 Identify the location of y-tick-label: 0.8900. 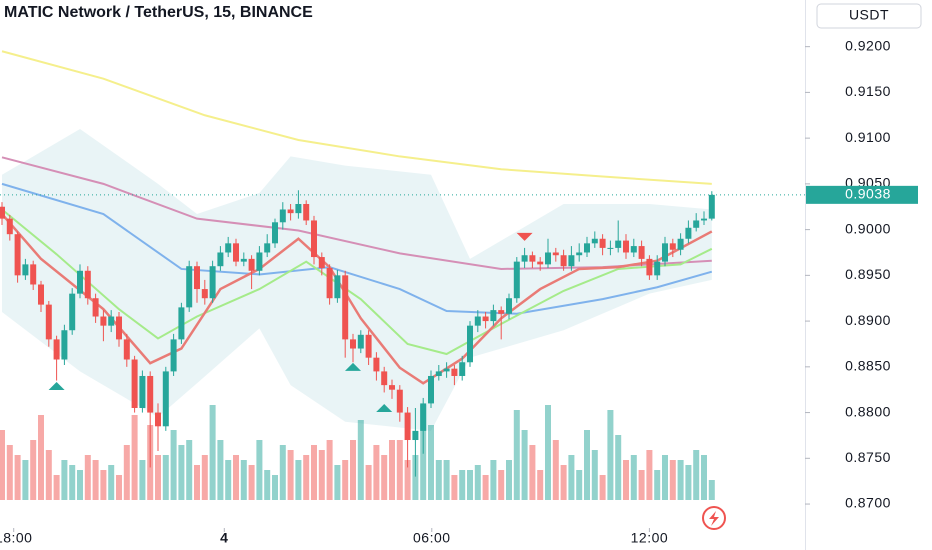
(868, 320).